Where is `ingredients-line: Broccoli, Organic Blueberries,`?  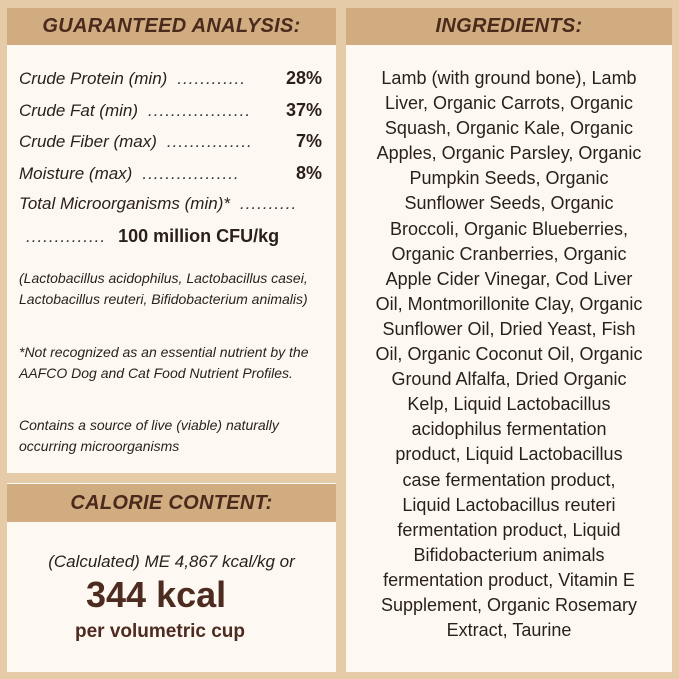 ingredients-line: Broccoli, Organic Blueberries, is located at coordinates (509, 228).